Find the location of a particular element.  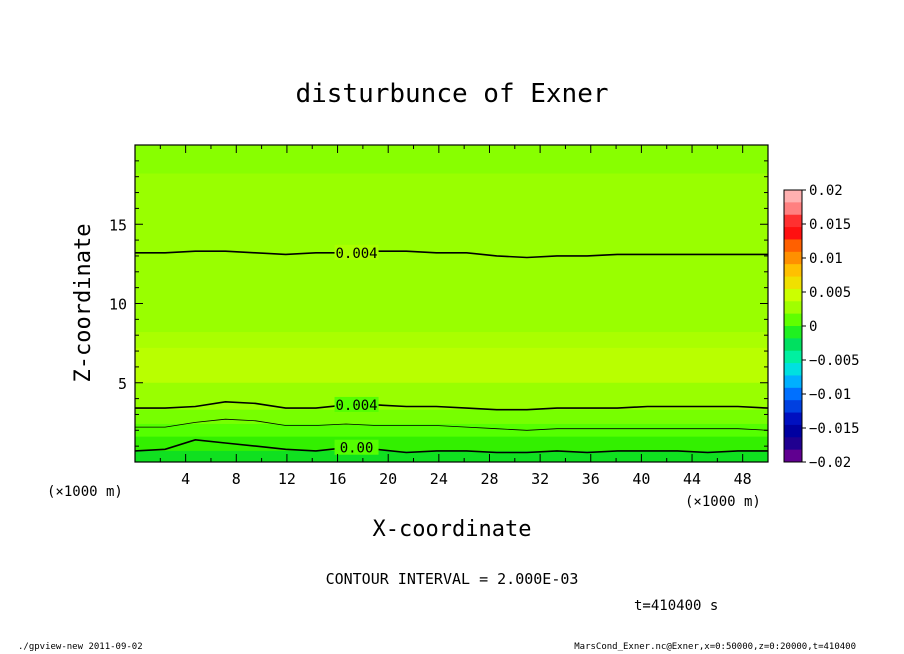

time-label: t=410400 s is located at coordinates (676, 606).